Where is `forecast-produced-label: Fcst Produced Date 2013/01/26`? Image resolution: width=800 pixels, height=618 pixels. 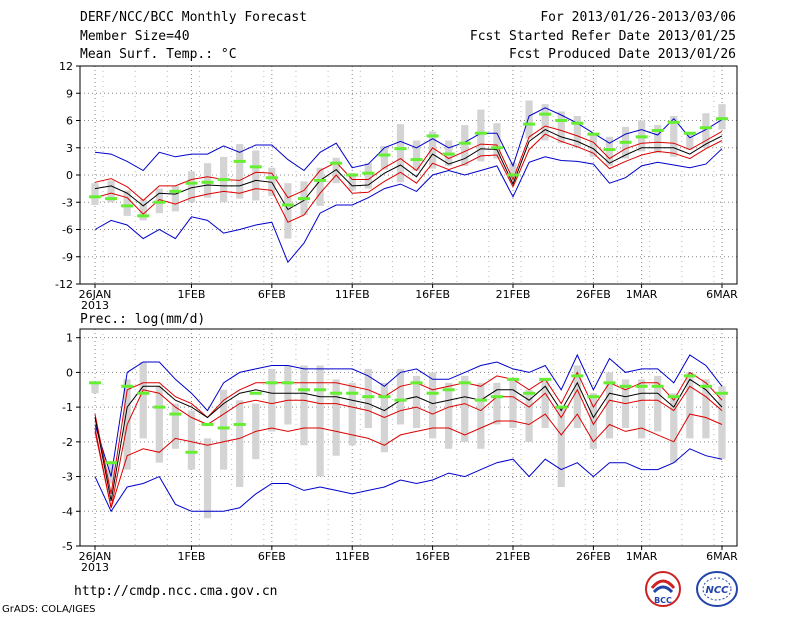
forecast-produced-label: Fcst Produced Date 2013/01/26 is located at coordinates (622, 54).